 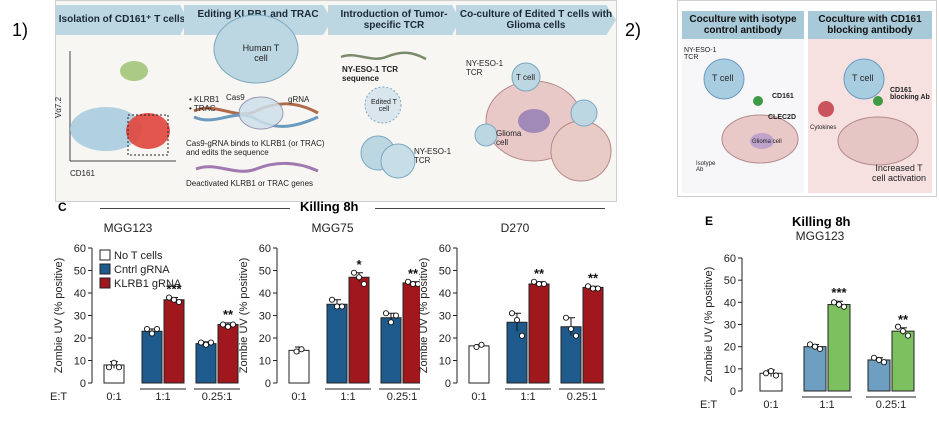 What do you see at coordinates (633, 30) in the screenshot?
I see `panel-number-2: 2)` at bounding box center [633, 30].